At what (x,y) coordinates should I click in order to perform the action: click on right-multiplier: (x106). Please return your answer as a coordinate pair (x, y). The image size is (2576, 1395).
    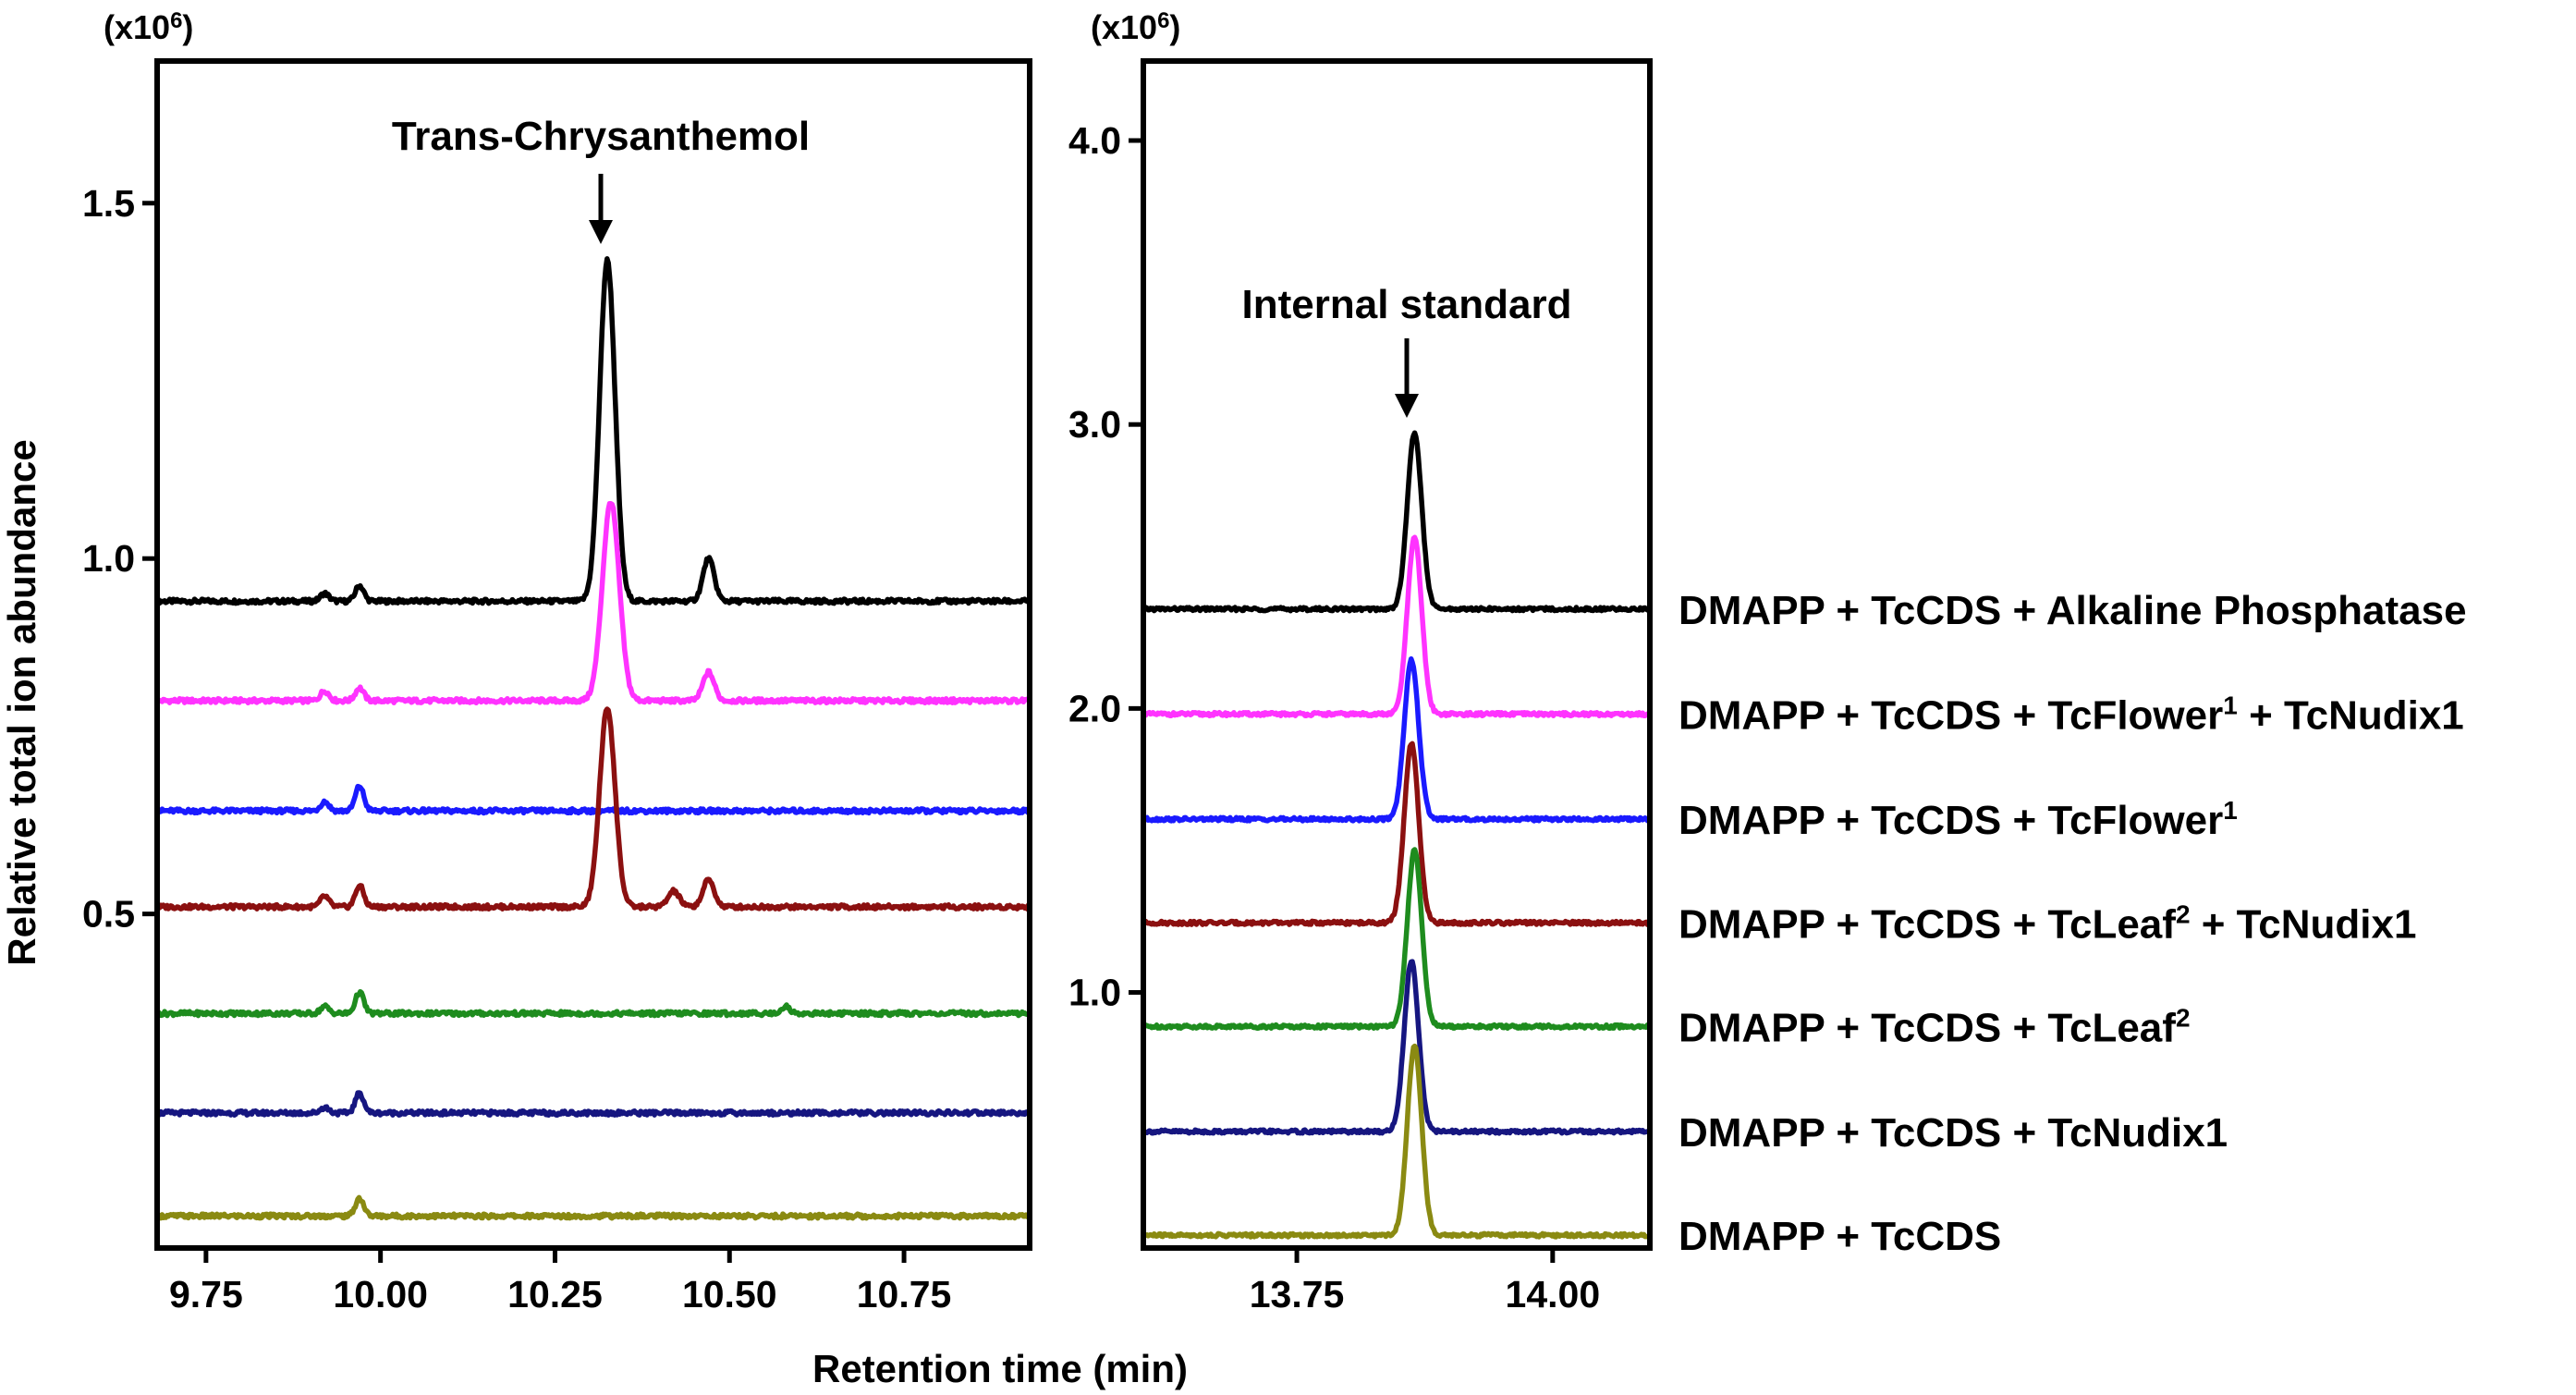
    Looking at the image, I should click on (1135, 27).